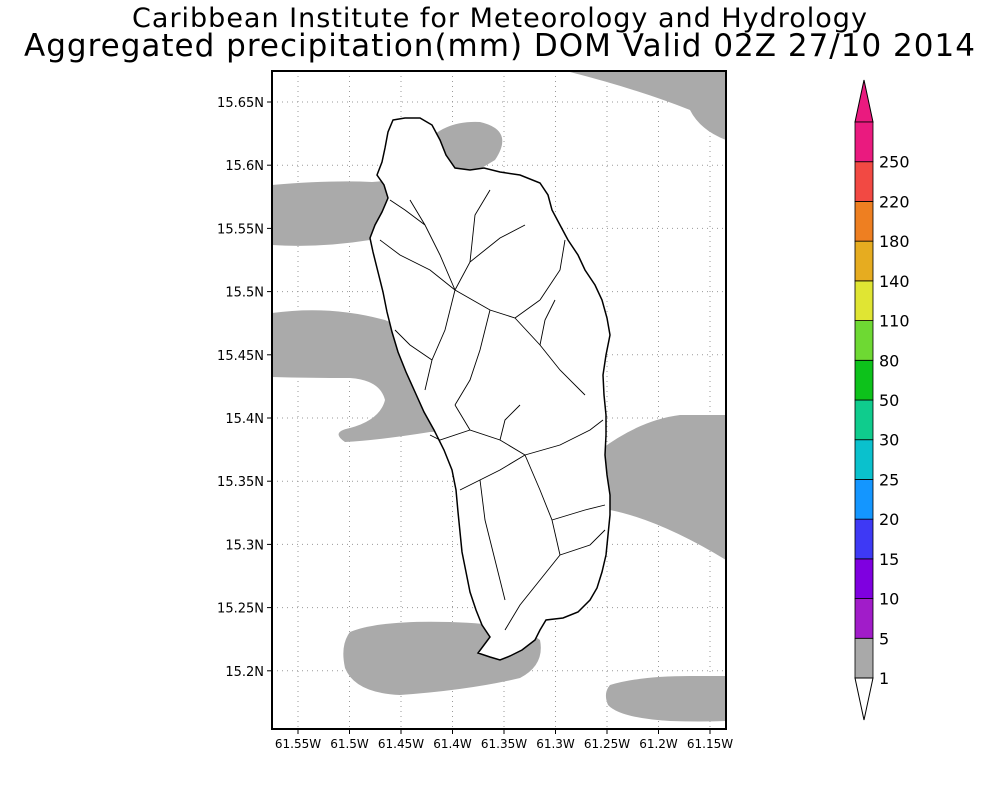 The width and height of the screenshot is (1000, 800). What do you see at coordinates (244, 293) in the screenshot?
I see `lat-tick-label: 15.5N` at bounding box center [244, 293].